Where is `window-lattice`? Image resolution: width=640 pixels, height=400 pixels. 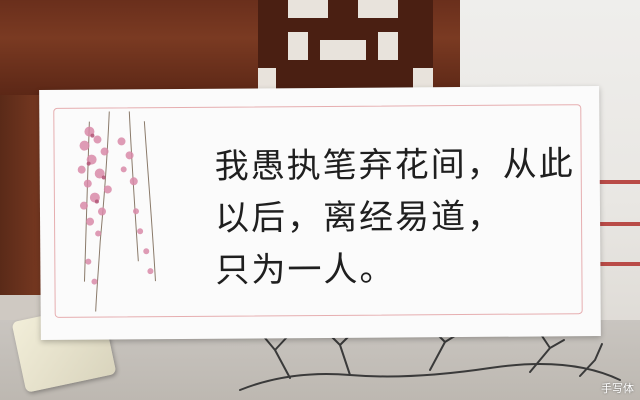 window-lattice is located at coordinates (345, 45).